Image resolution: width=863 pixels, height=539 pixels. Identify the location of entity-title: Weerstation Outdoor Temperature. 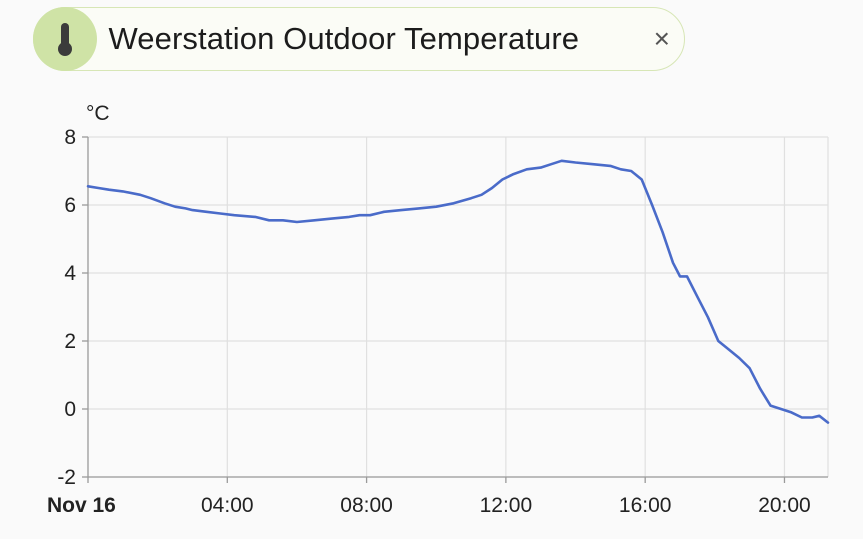
(344, 38).